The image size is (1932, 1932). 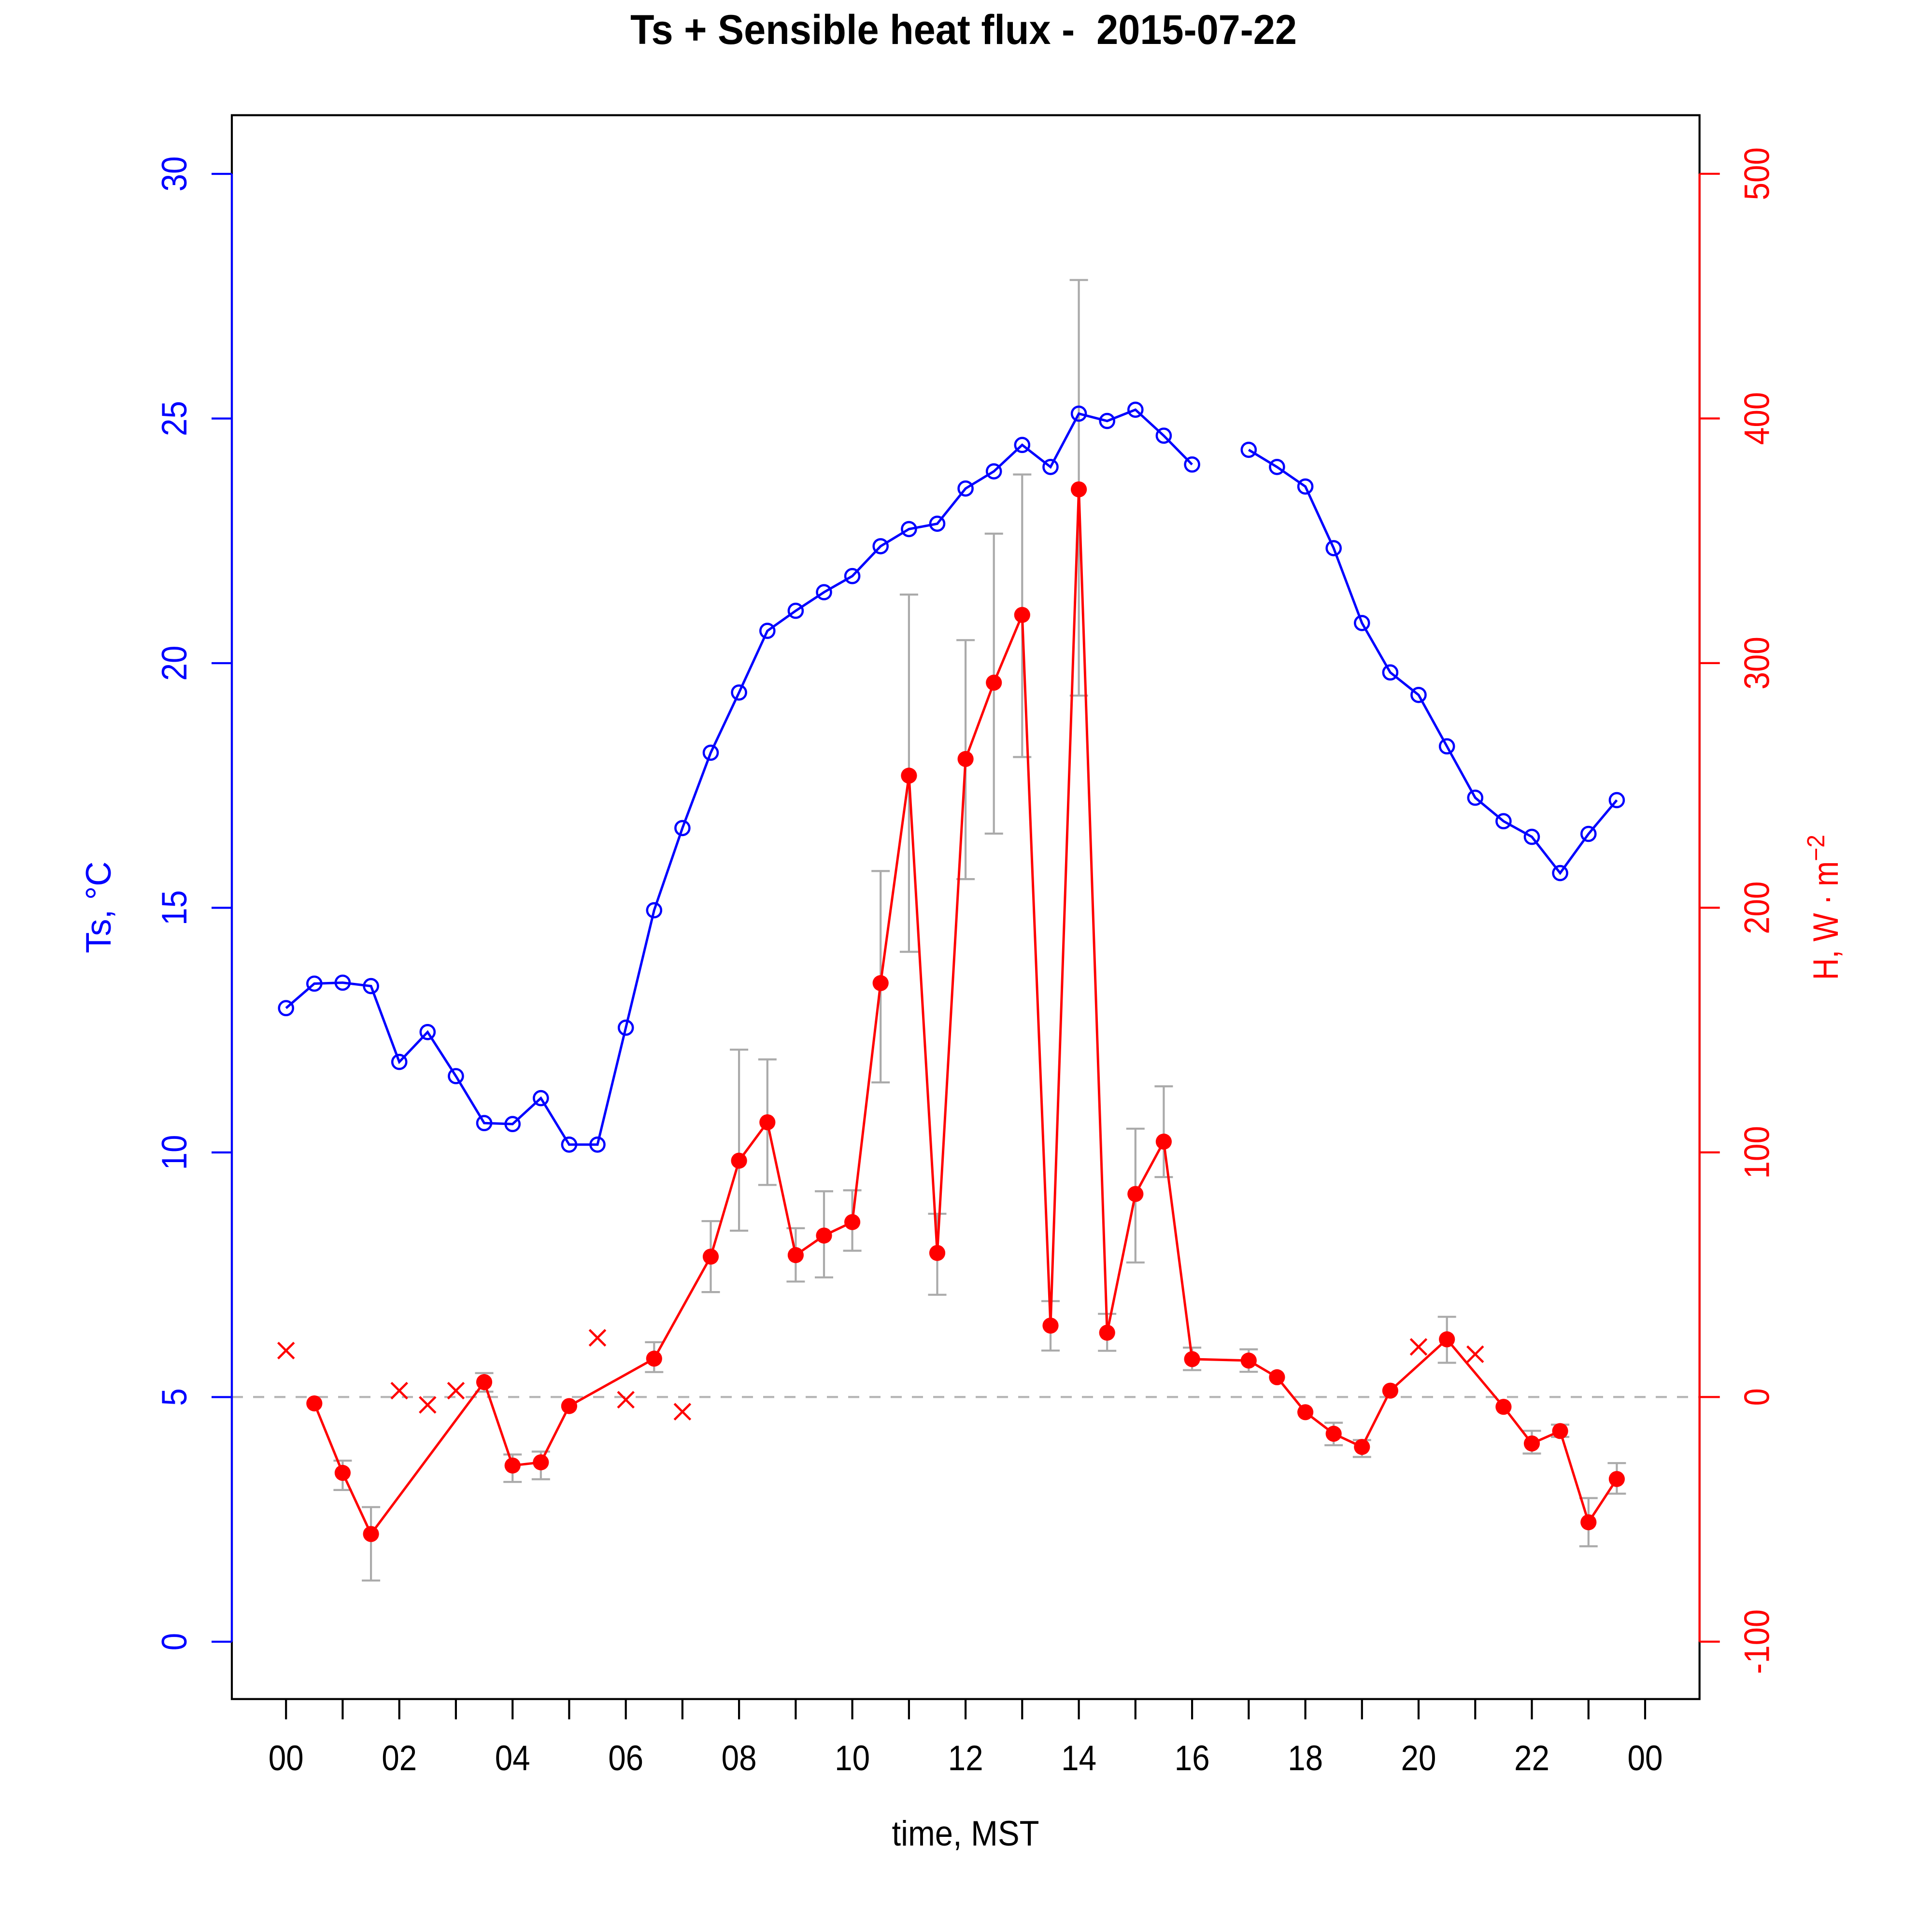 What do you see at coordinates (1757, 1152) in the screenshot?
I see `svg-text: 100` at bounding box center [1757, 1152].